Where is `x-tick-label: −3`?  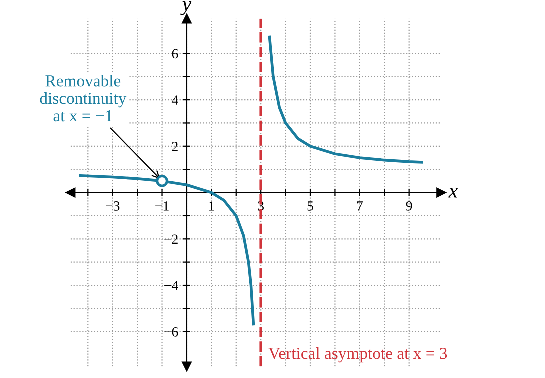 x-tick-label: −3 is located at coordinates (113, 206).